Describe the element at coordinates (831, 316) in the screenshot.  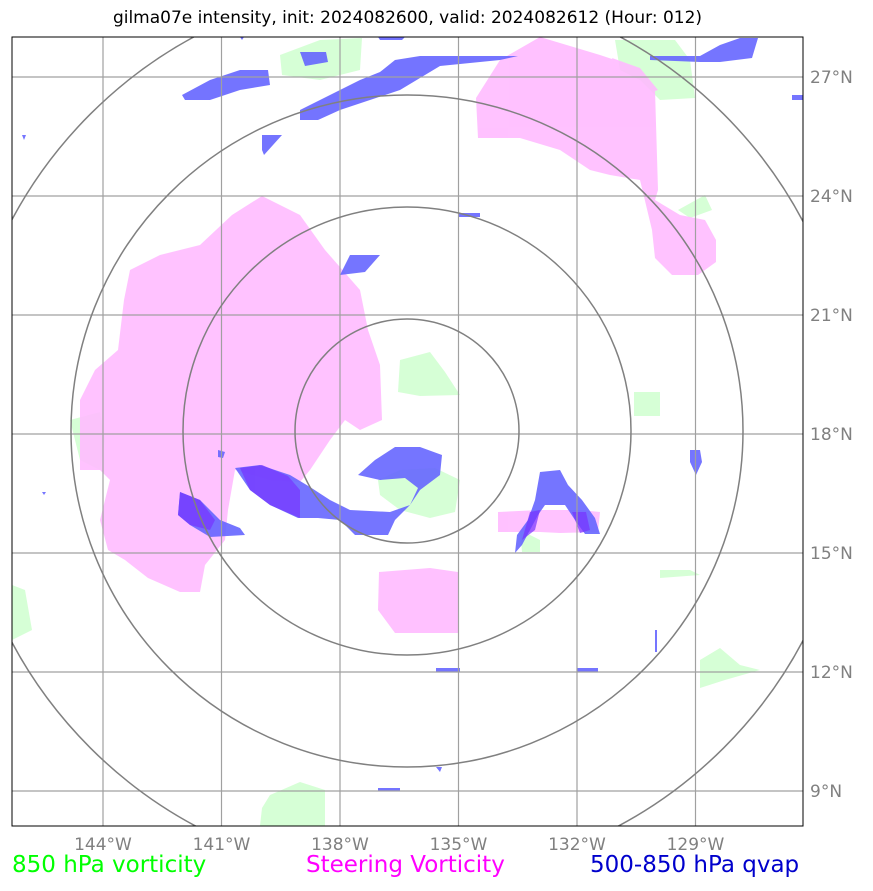
I see `latitude-label: 21°N` at that location.